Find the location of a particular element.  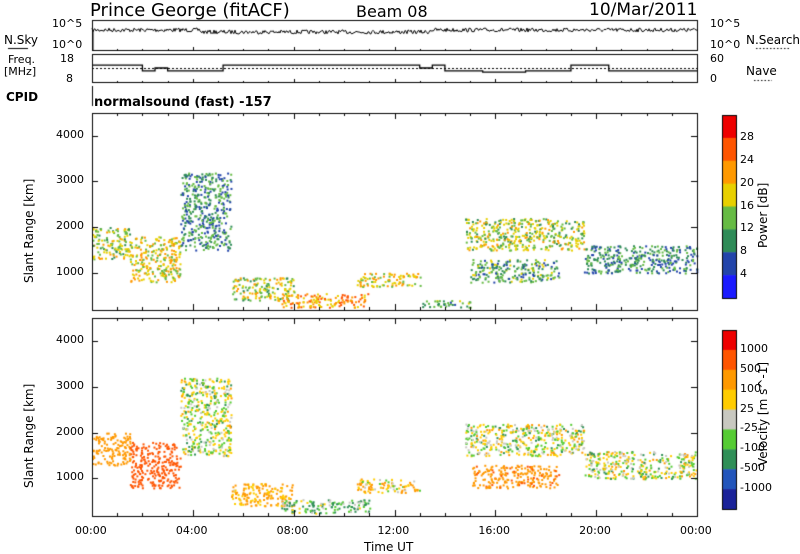

power-cbar-tick: 28 is located at coordinates (747, 136).